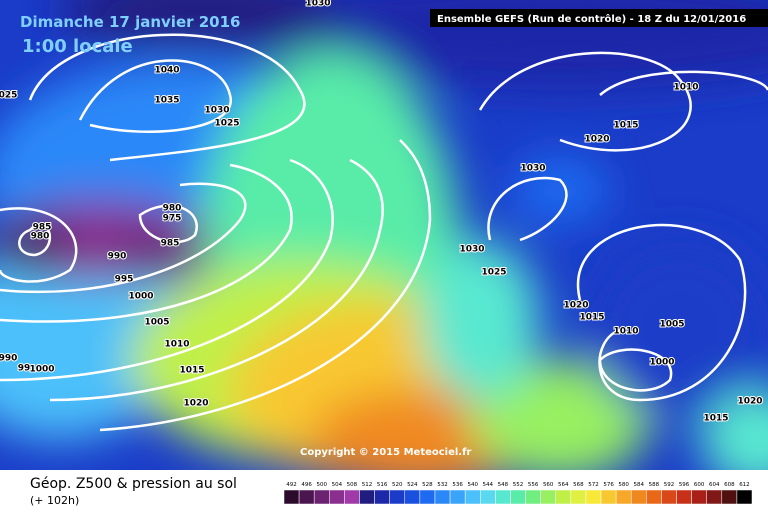 The image size is (768, 512). Describe the element at coordinates (352, 485) in the screenshot. I see `scale-label: 508` at that location.